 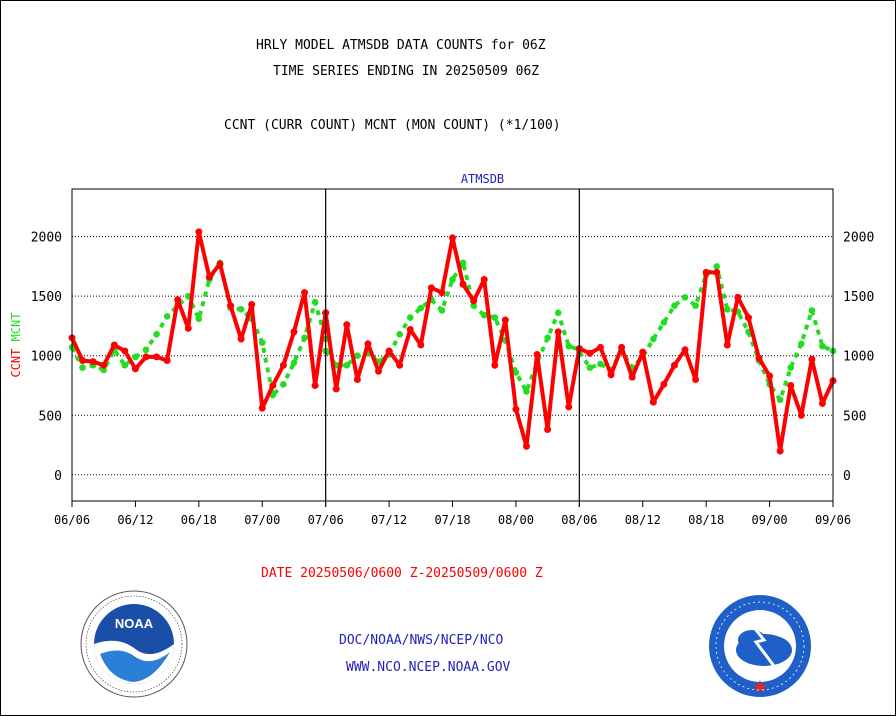 I want to click on x-tick-label: 08/06, so click(x=579, y=520).